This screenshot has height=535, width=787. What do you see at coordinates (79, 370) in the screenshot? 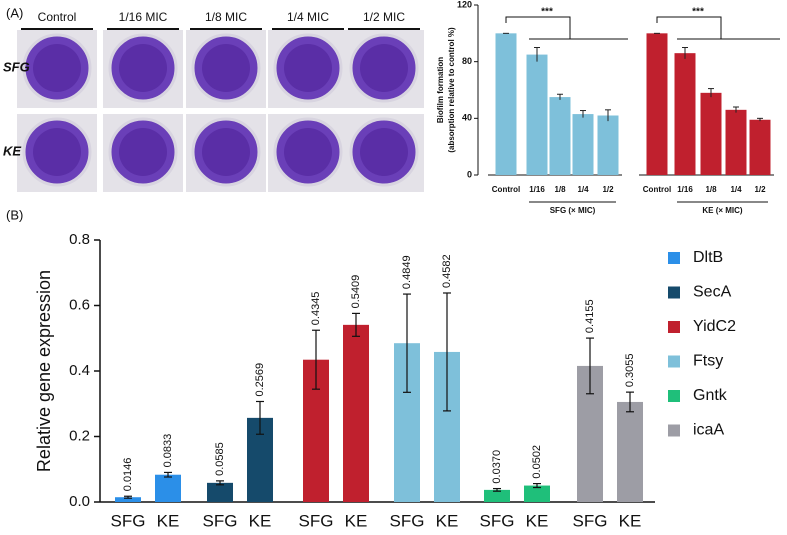
I see `y-tick-label: 0.4` at bounding box center [79, 370].